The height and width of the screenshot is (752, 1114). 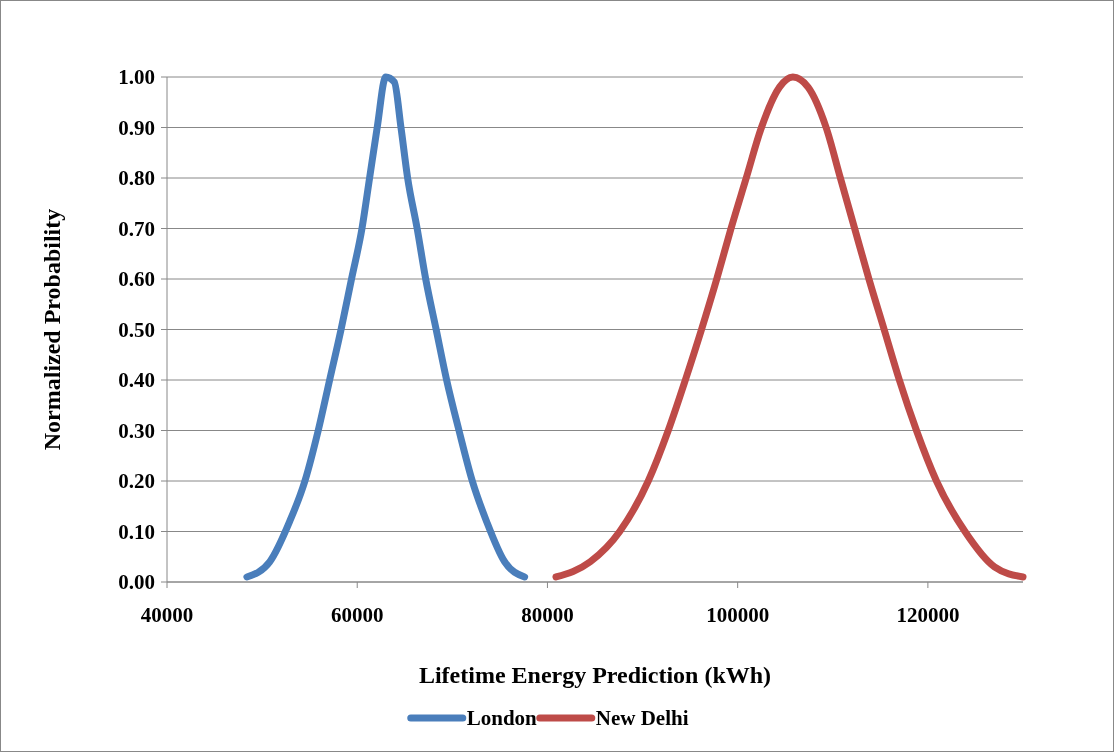 I want to click on legend-label: London, so click(x=502, y=718).